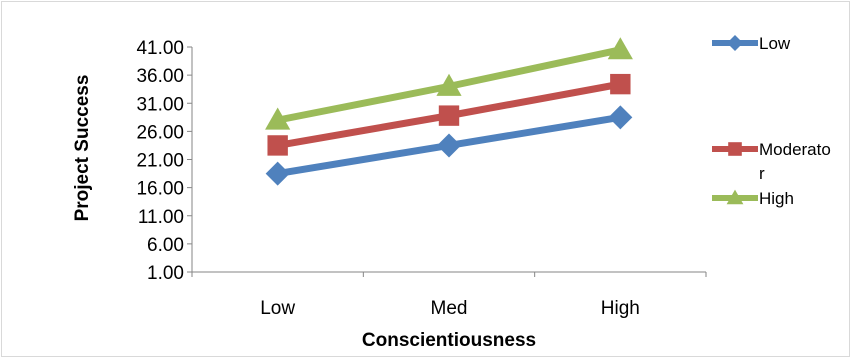 The height and width of the screenshot is (363, 851). I want to click on x-tick-label: Med, so click(449, 308).